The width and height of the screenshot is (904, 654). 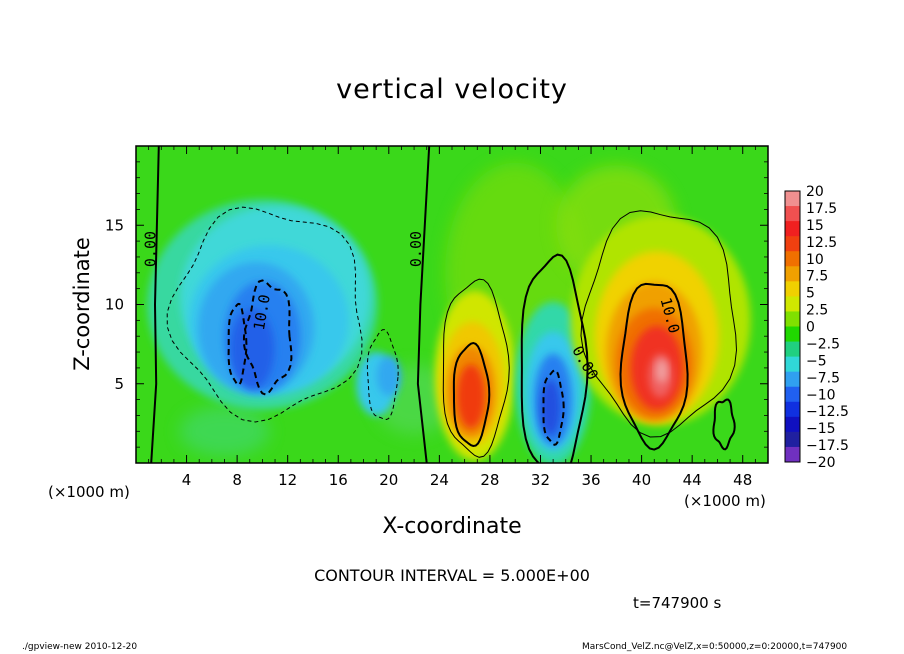 I want to click on colorbar-label: −17.5, so click(x=827, y=446).